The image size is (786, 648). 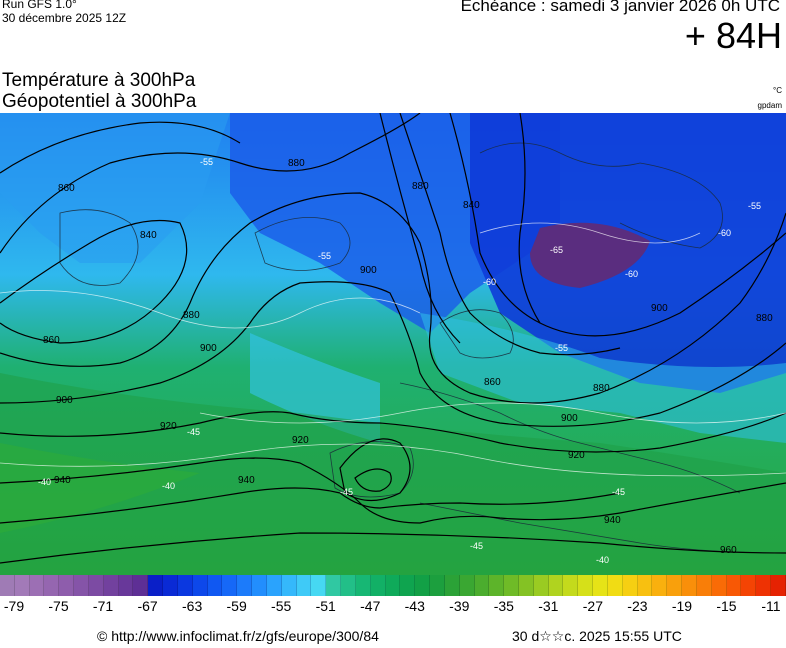 What do you see at coordinates (620, 7) in the screenshot?
I see `forecast-valid-time: Echéance : samedi 3 janvier 2026 0h UTC` at bounding box center [620, 7].